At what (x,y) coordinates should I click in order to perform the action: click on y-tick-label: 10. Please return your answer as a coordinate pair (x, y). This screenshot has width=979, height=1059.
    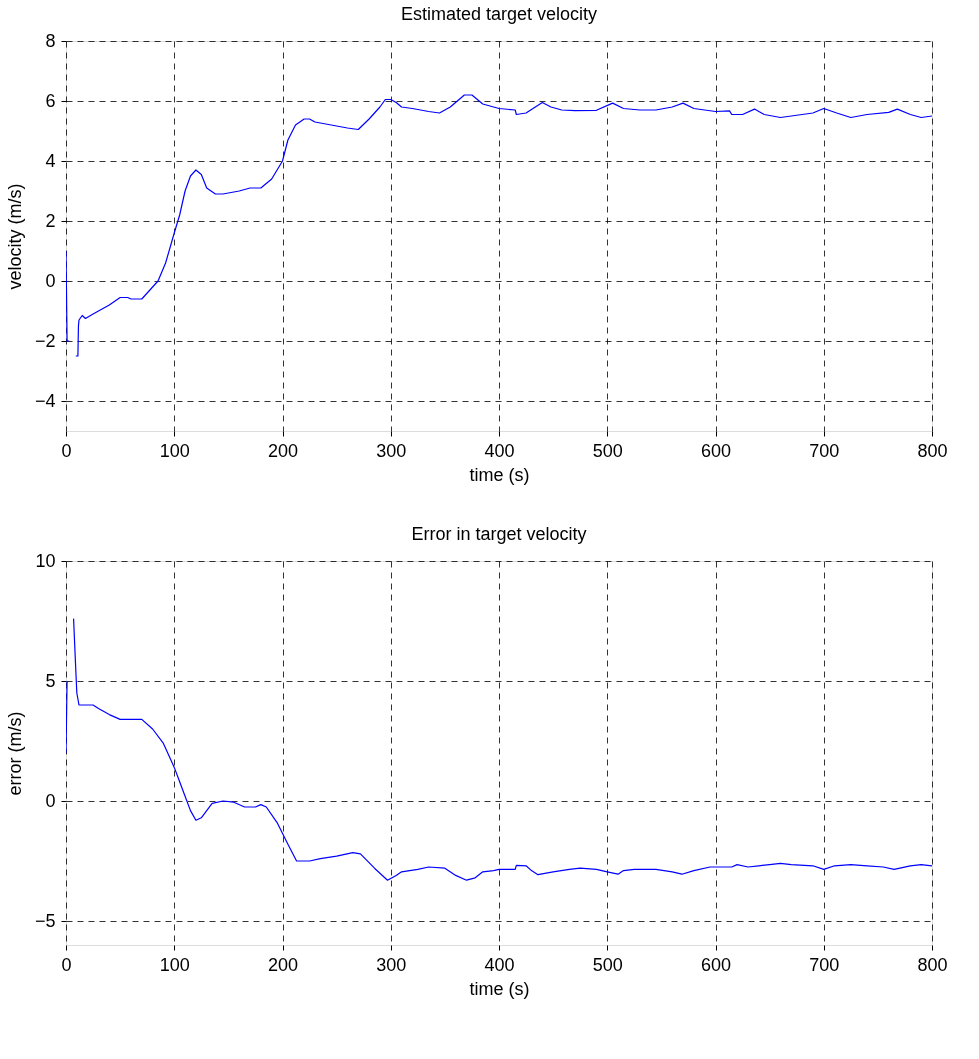
    Looking at the image, I should click on (45, 560).